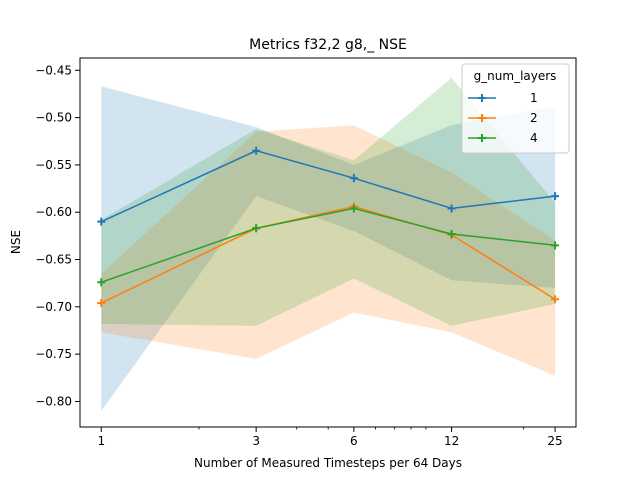 This screenshot has width=640, height=480. I want to click on x-tick-label: 3, so click(256, 441).